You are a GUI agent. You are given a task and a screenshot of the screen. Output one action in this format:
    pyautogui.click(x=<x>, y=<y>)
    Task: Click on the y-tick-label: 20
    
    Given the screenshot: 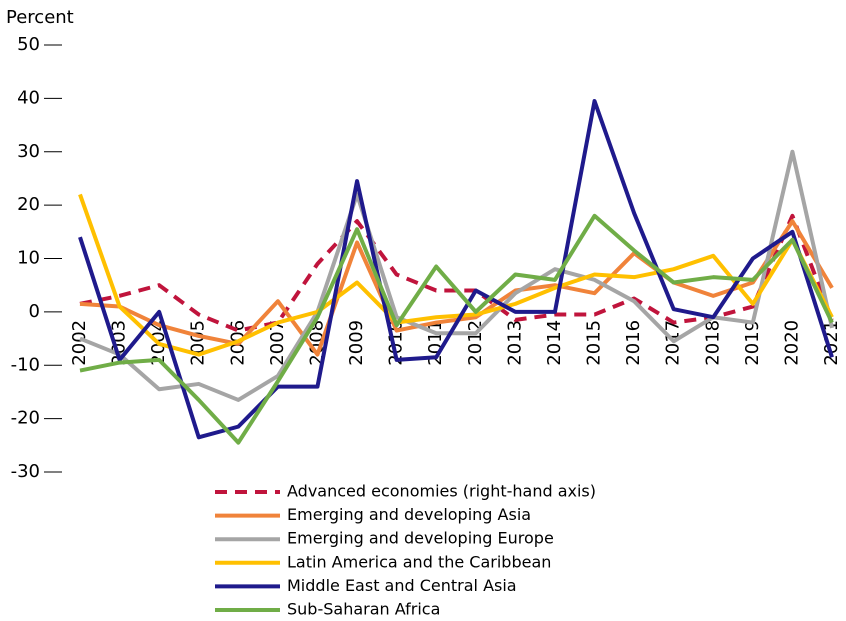 What is the action you would take?
    pyautogui.click(x=28, y=204)
    